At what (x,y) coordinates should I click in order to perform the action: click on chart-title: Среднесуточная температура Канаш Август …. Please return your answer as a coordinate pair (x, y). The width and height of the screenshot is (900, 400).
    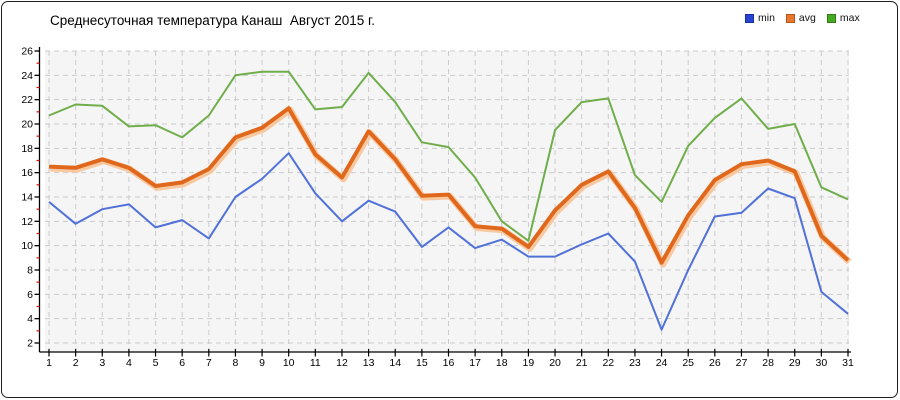
    Looking at the image, I should click on (213, 20).